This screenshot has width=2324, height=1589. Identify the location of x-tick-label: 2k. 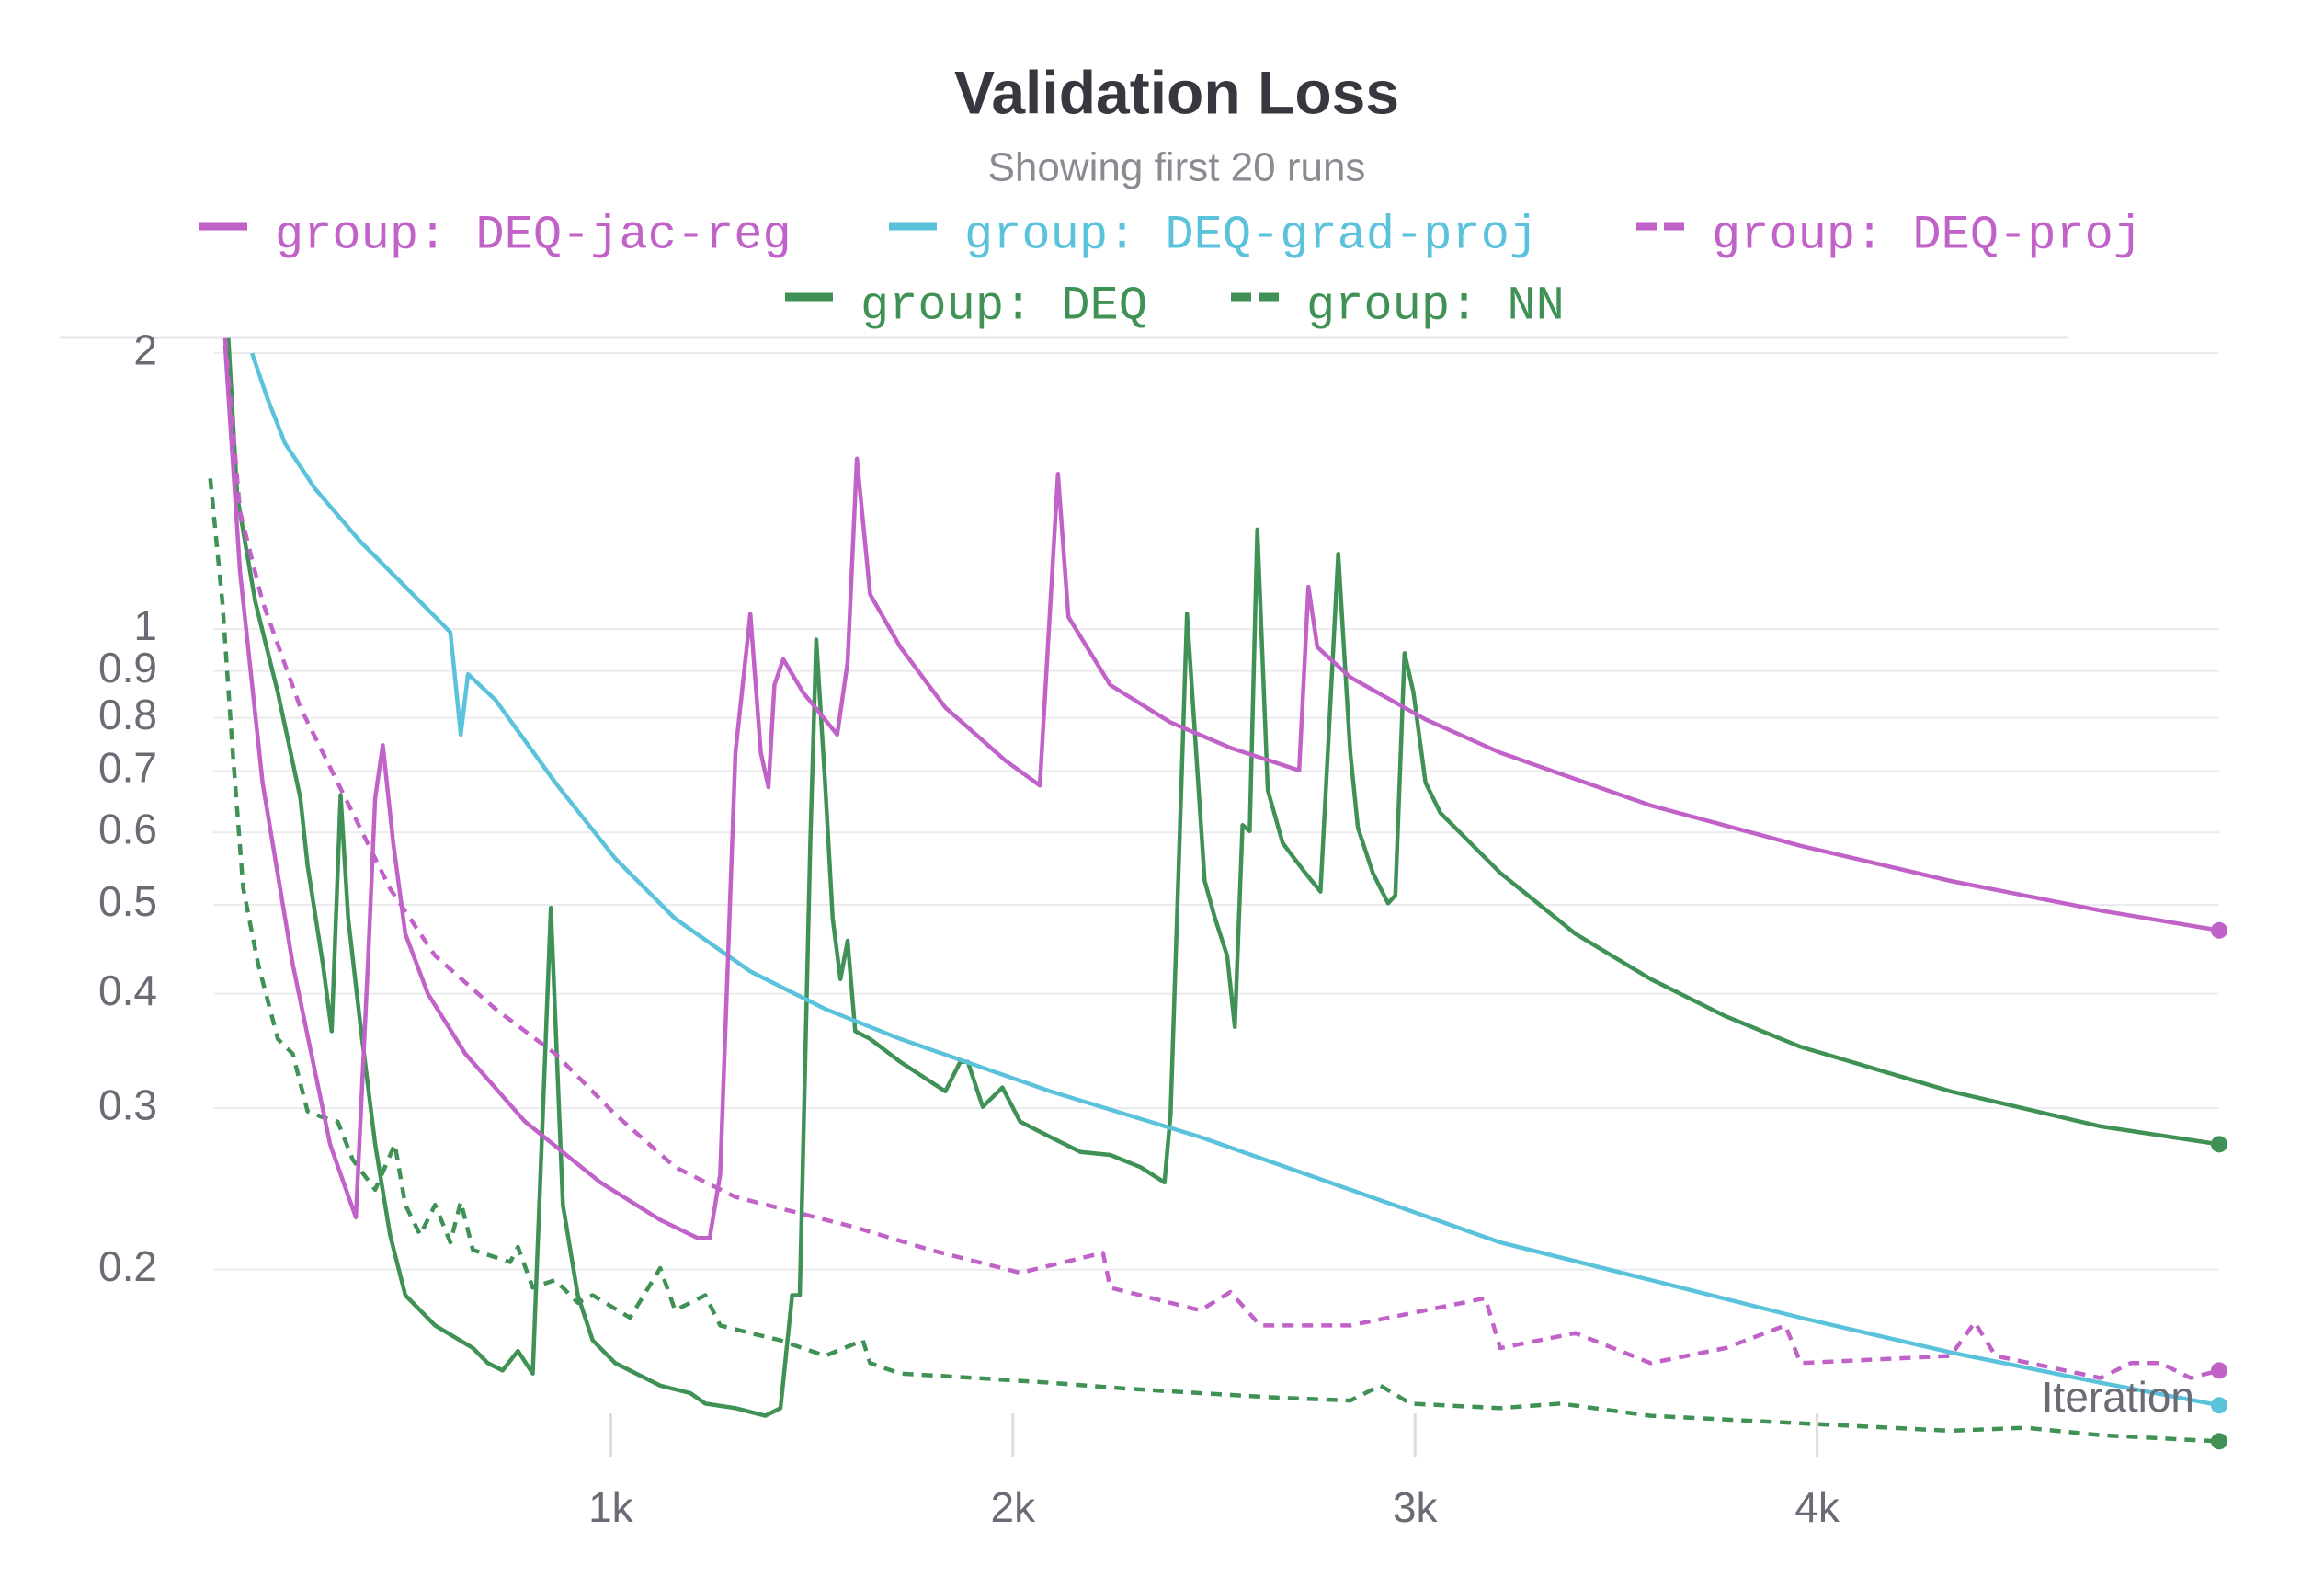
(1014, 1507).